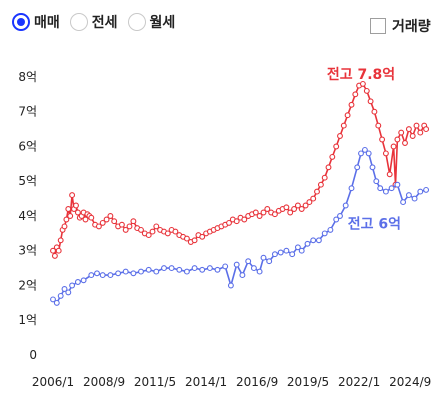  What do you see at coordinates (36, 22) in the screenshot?
I see `radio-option-sale: 매매` at bounding box center [36, 22].